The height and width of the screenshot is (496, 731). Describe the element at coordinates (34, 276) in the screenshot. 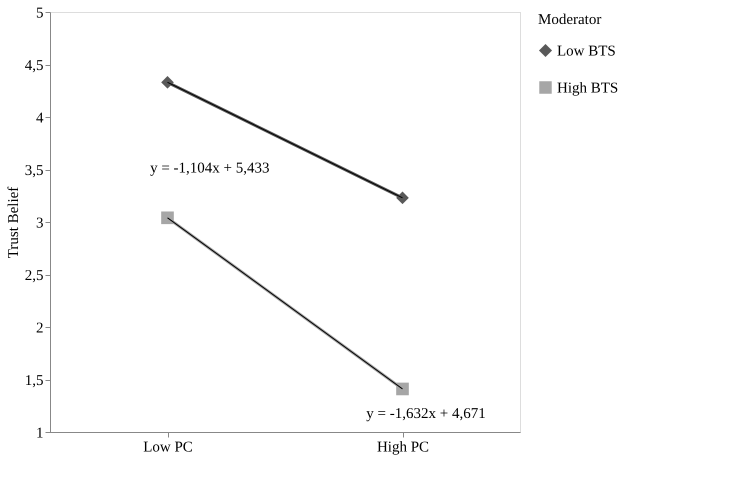

I see `y-tick-label: 2,5` at that location.